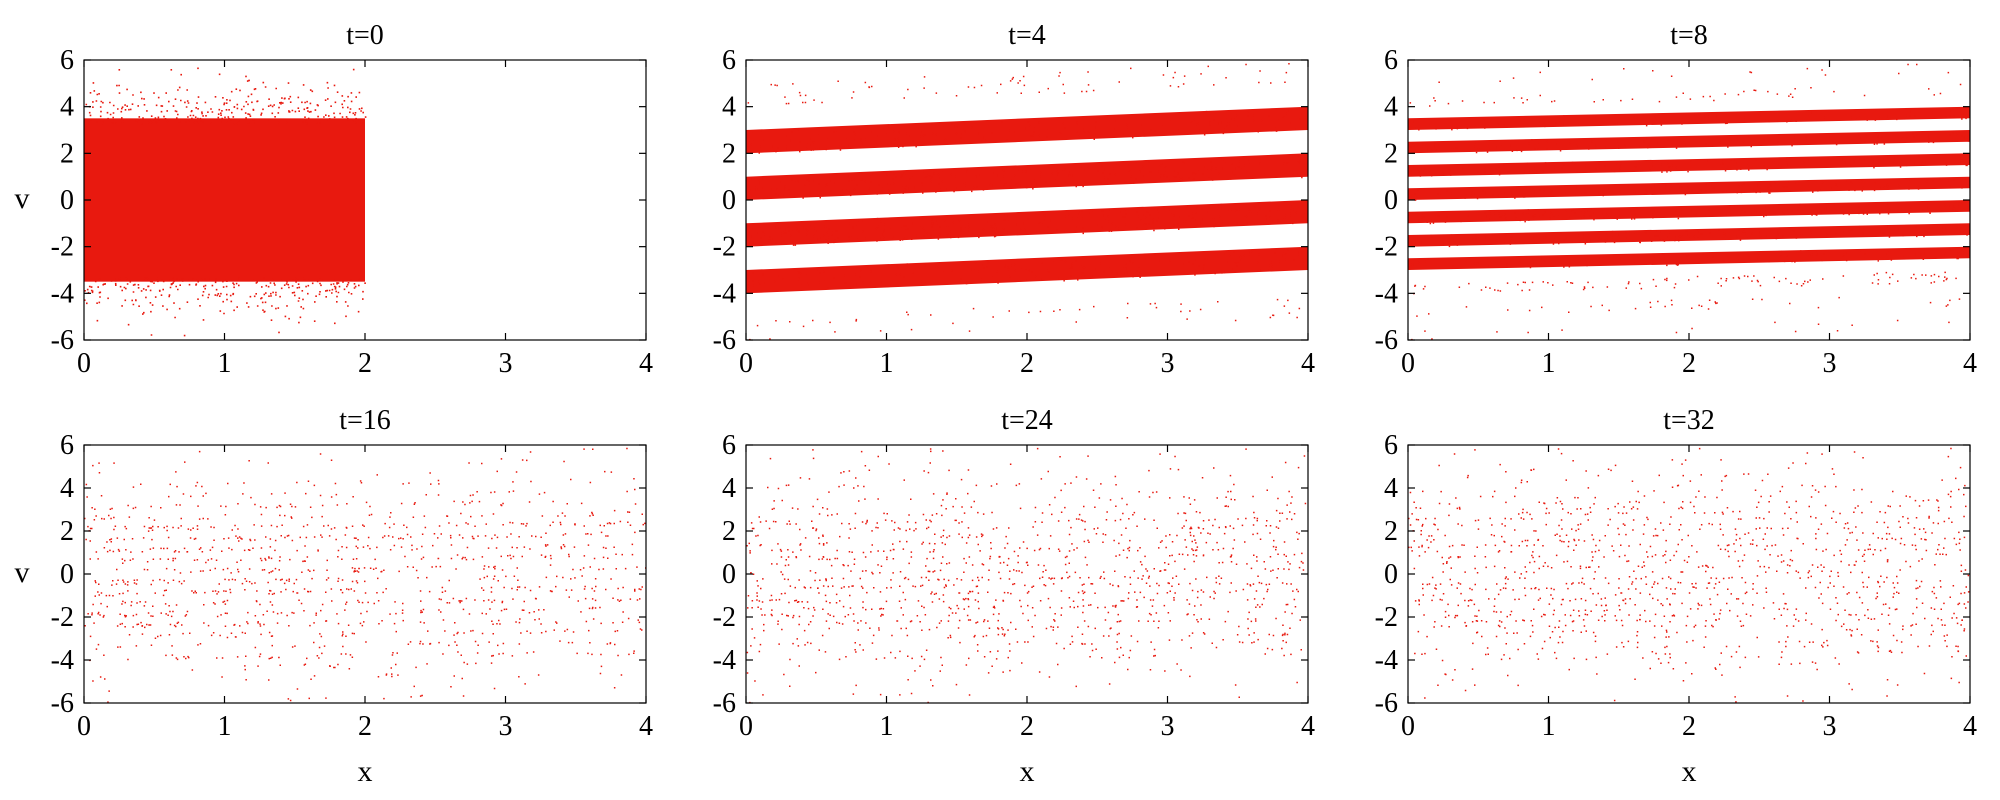 The width and height of the screenshot is (2000, 800). Describe the element at coordinates (1689, 35) in the screenshot. I see `panel-title: t=8` at that location.